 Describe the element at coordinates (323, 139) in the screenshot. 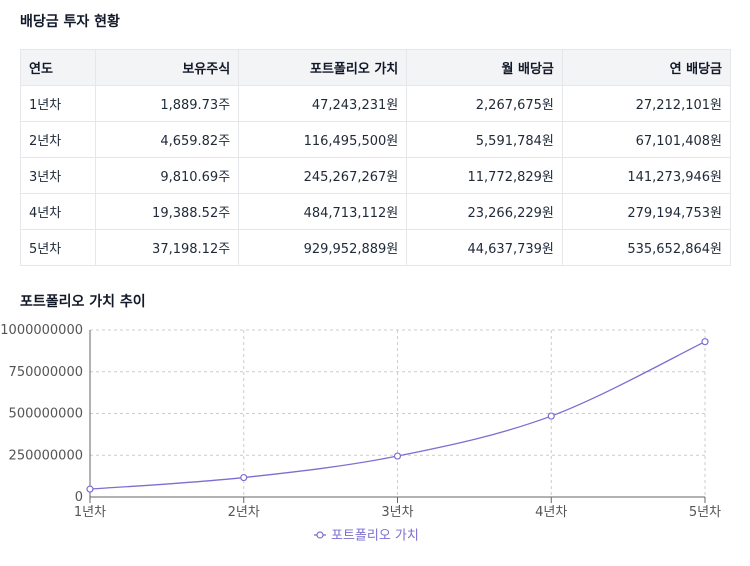

I see `cell-portfolio-value: 116,495,500원` at that location.